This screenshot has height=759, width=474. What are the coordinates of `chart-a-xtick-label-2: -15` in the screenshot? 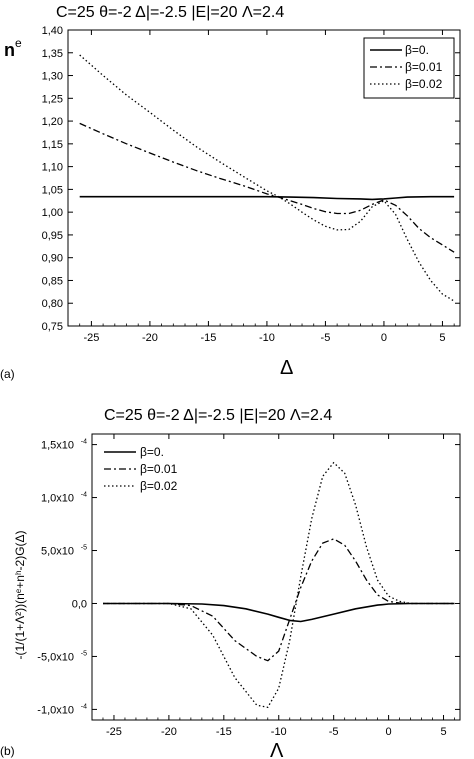 It's located at (208, 338).